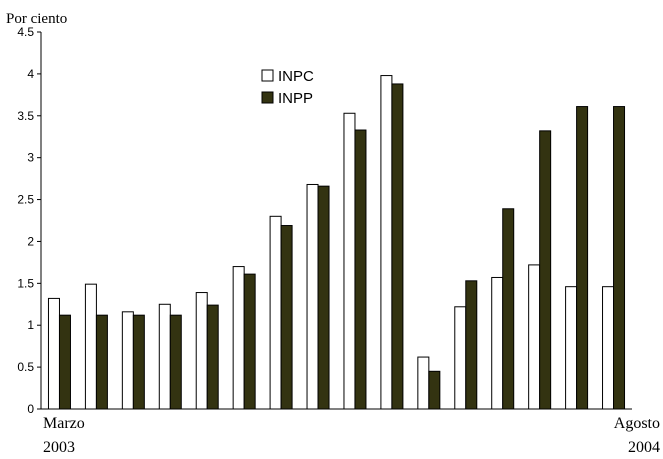 Image resolution: width=663 pixels, height=459 pixels. Describe the element at coordinates (25, 200) in the screenshot. I see `y-tick-label: 2.5` at that location.